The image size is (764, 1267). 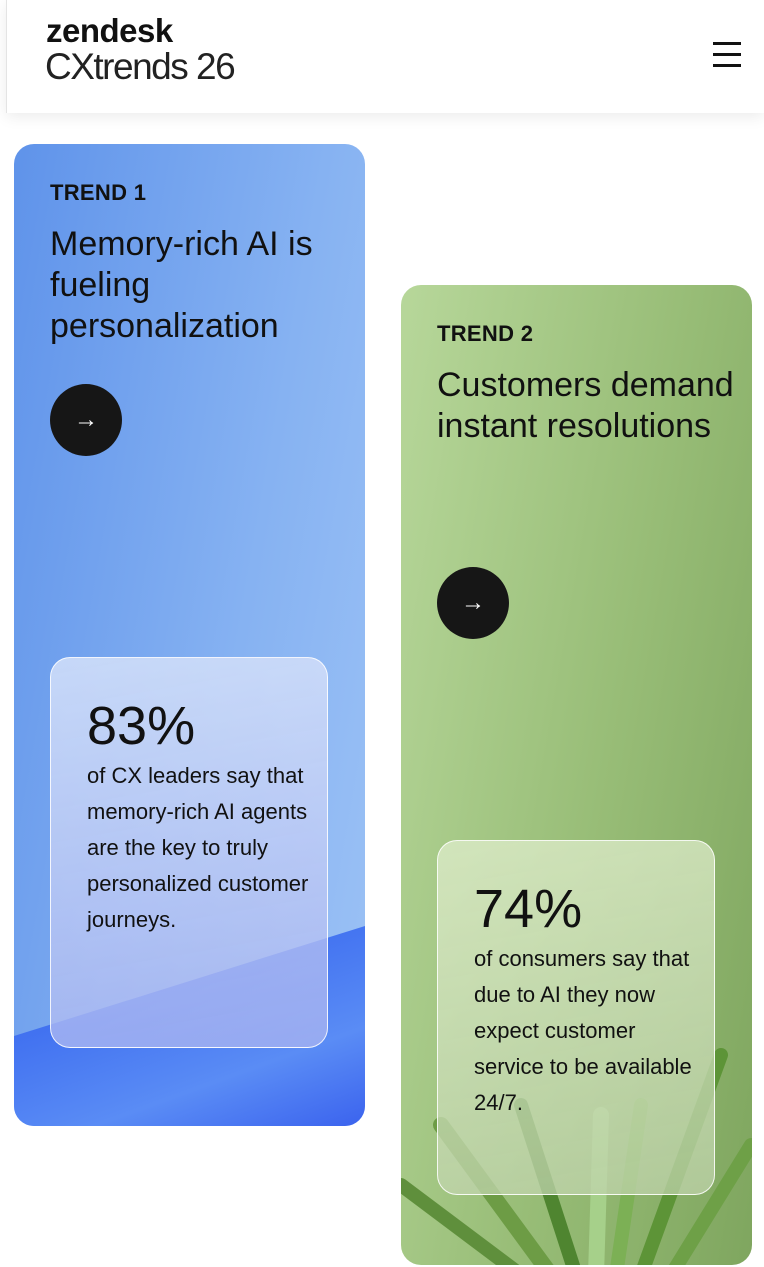 I want to click on site-header: zendesk CXtrends 26, so click(x=385, y=56).